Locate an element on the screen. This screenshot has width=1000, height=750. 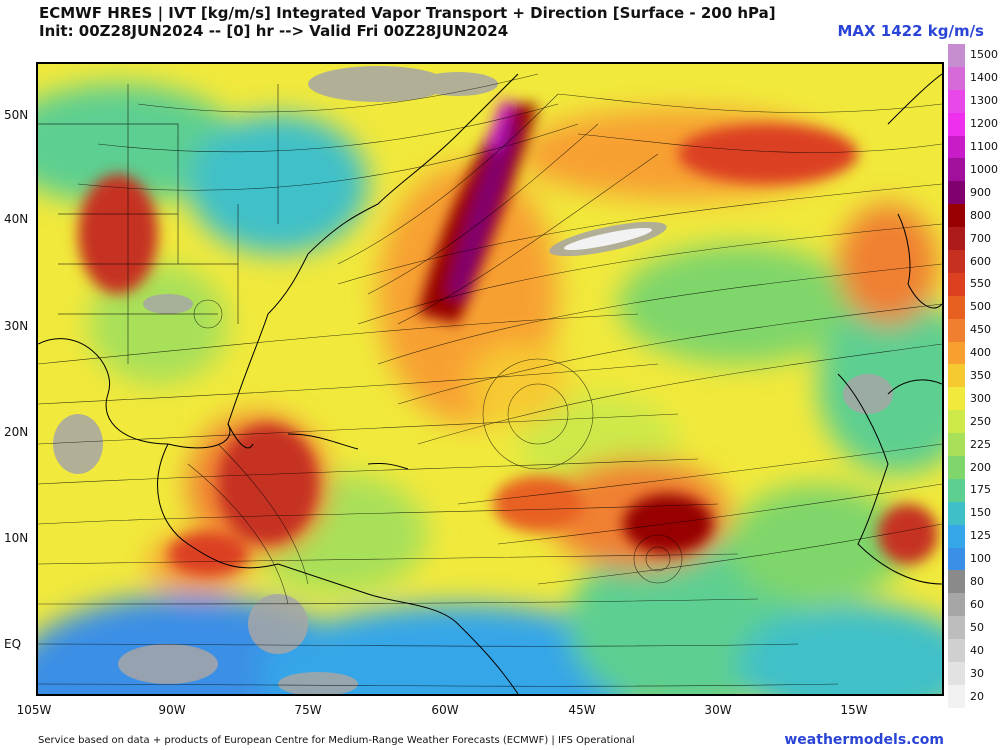
colorbar-label: 150 is located at coordinates (980, 513).